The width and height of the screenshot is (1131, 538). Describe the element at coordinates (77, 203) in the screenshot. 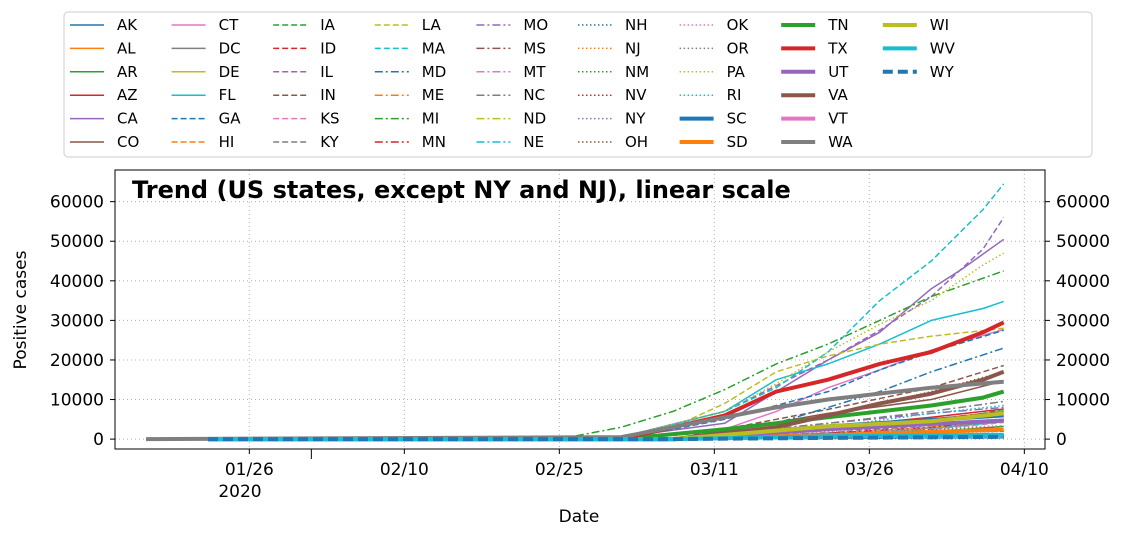

I see `y-tick-label: 60000` at that location.